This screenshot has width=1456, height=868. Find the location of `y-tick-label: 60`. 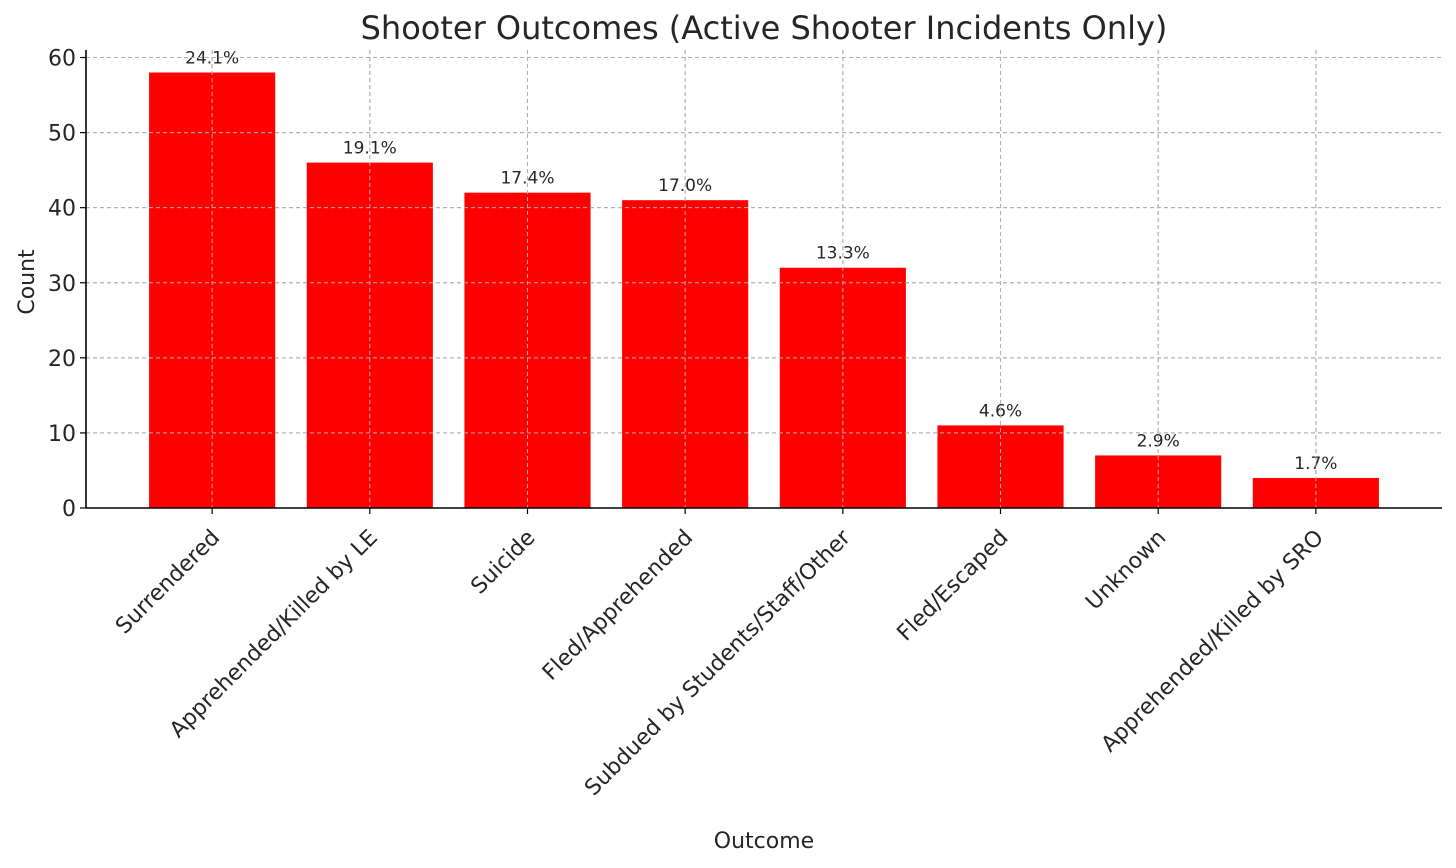

y-tick-label: 60 is located at coordinates (62, 59).